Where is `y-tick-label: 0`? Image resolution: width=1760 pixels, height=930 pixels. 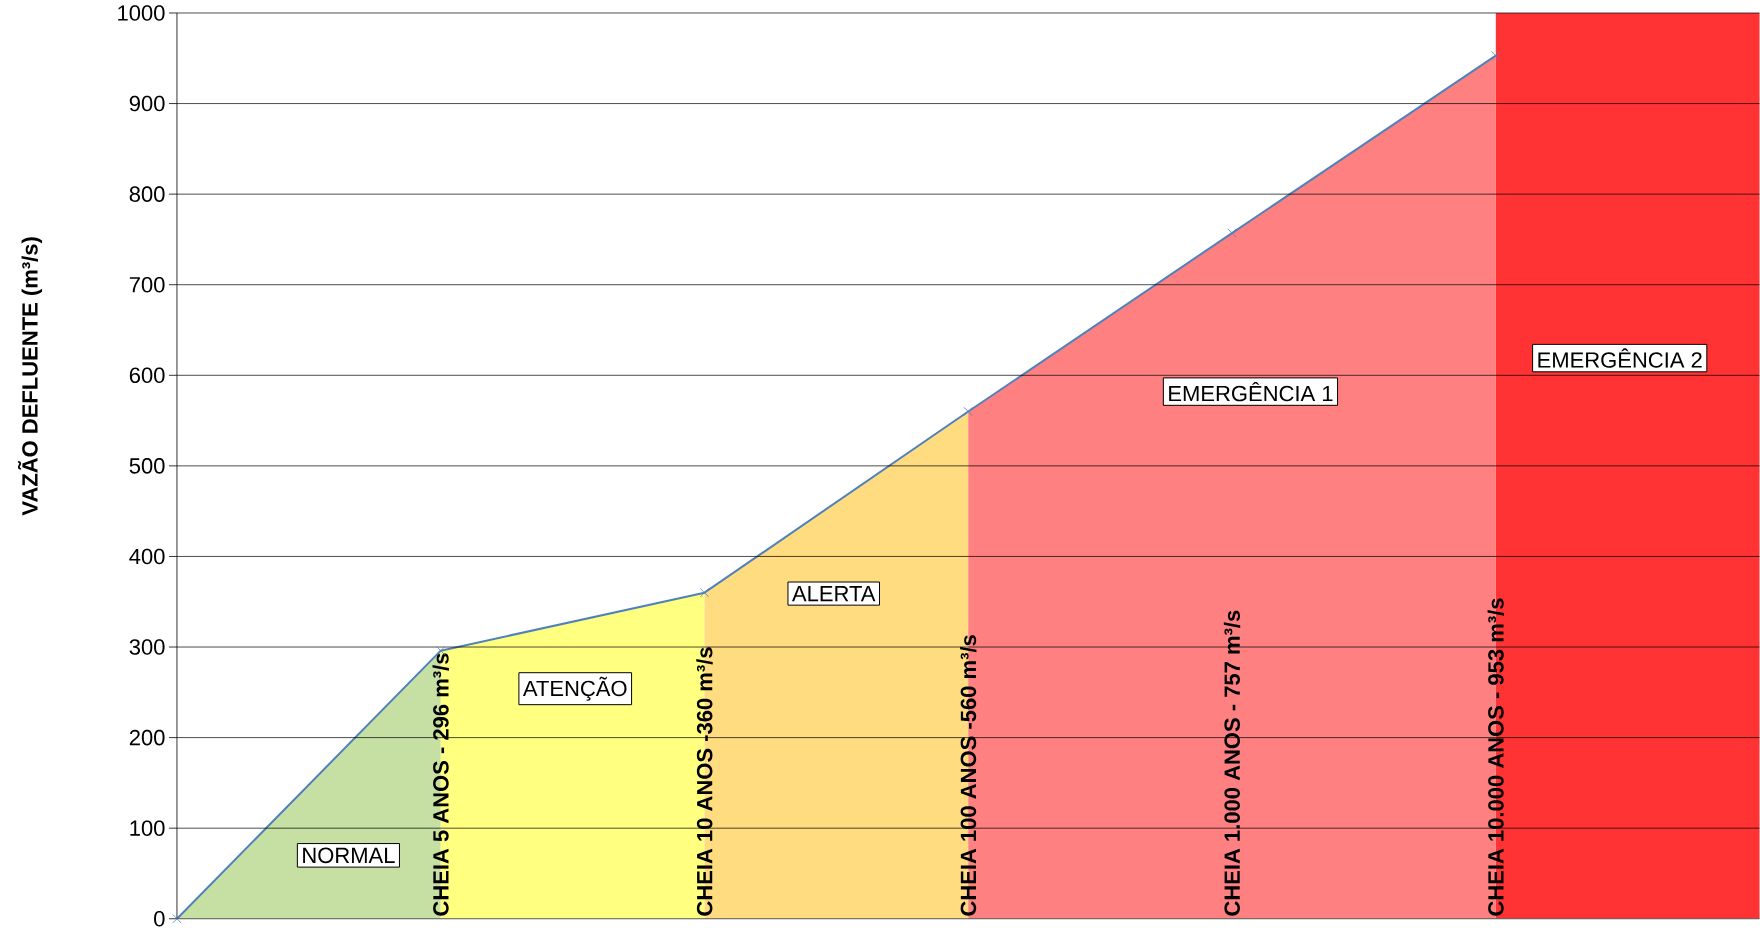
y-tick-label: 0 is located at coordinates (159, 919).